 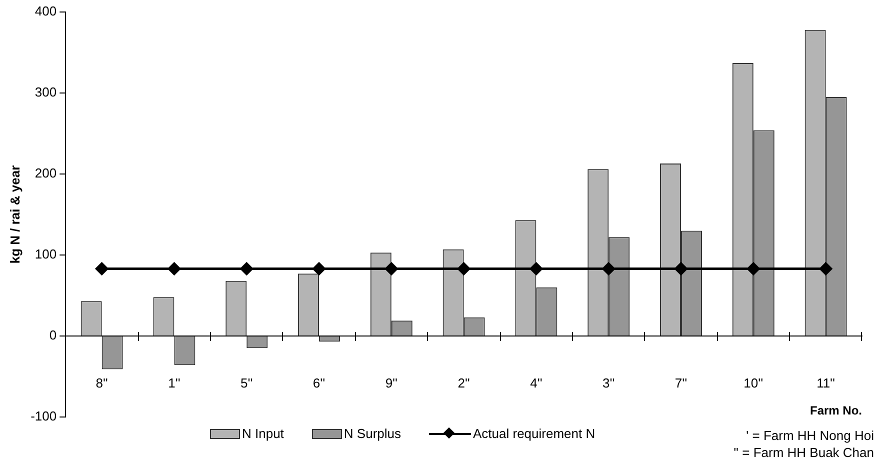 What do you see at coordinates (809, 435) in the screenshot?
I see `text: ' = Farm HH Nong Hoi` at bounding box center [809, 435].